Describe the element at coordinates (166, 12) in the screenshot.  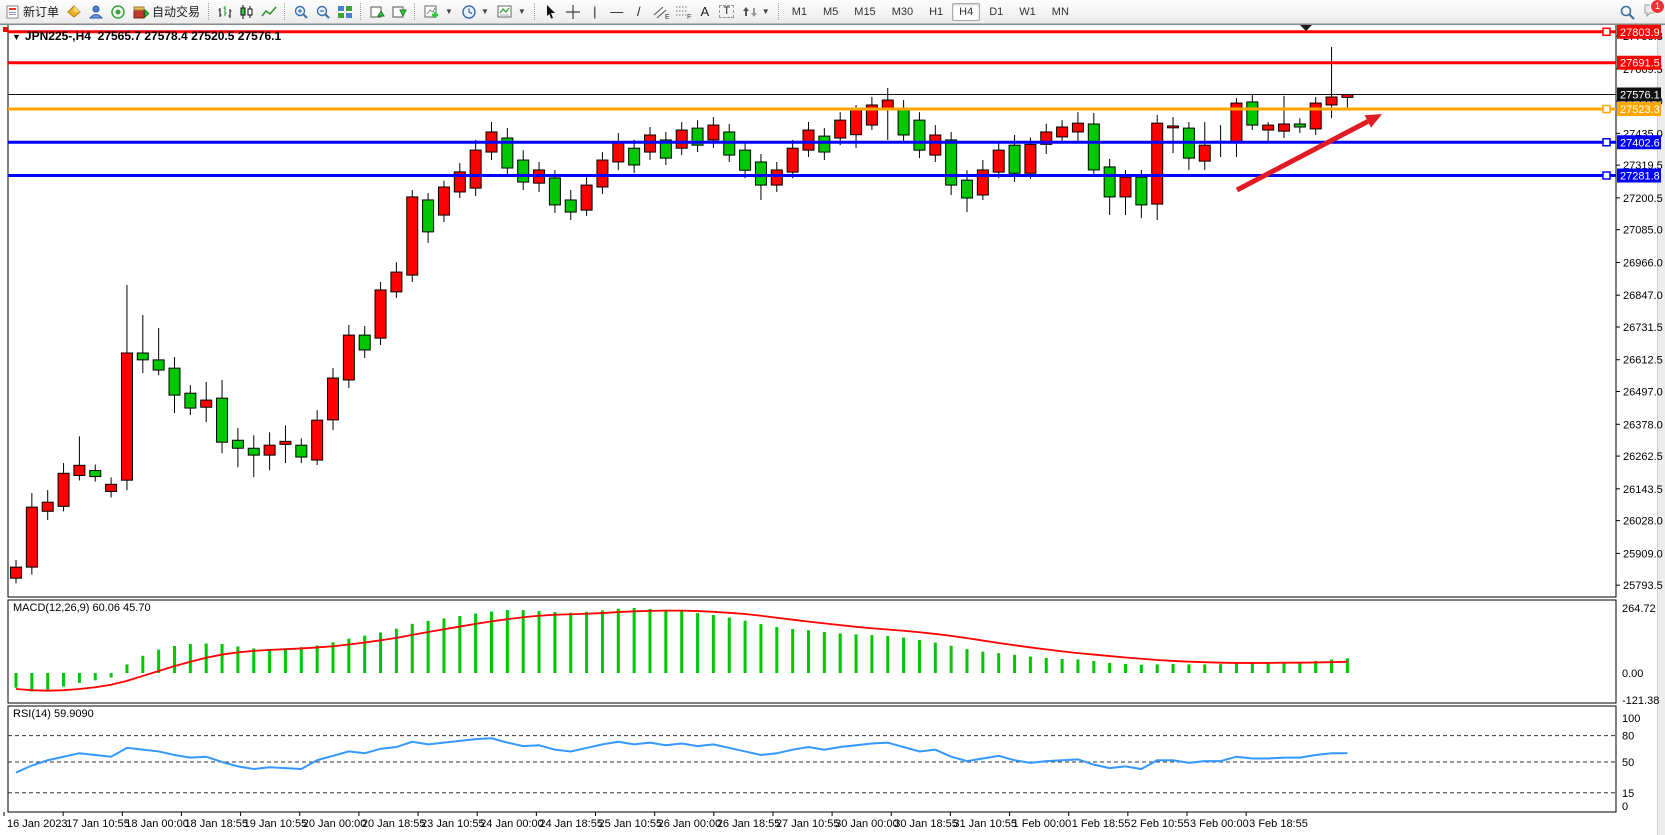
I see `auto-trading-button: 自动交易` at that location.